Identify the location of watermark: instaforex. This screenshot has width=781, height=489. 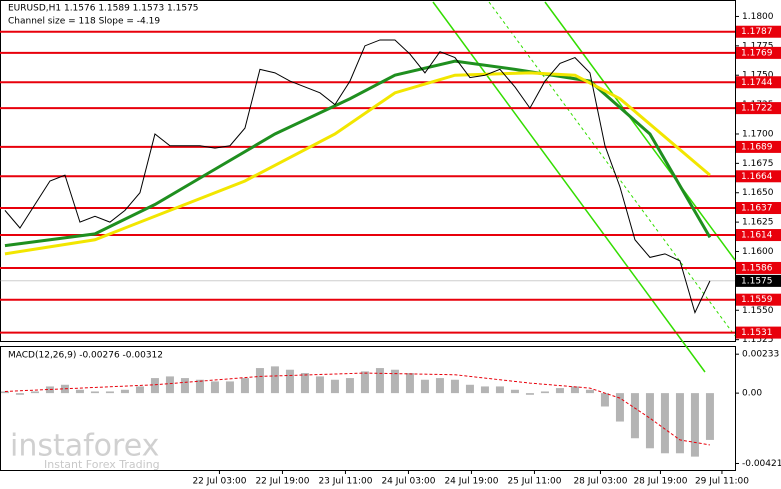
(84, 446).